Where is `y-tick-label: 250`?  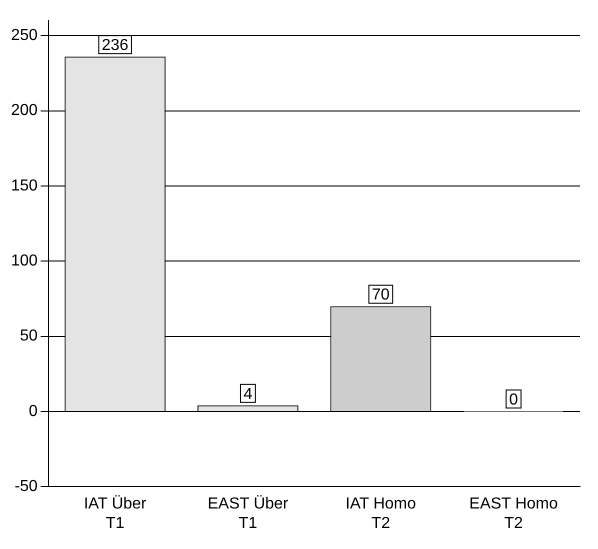 y-tick-label: 250 is located at coordinates (24, 35).